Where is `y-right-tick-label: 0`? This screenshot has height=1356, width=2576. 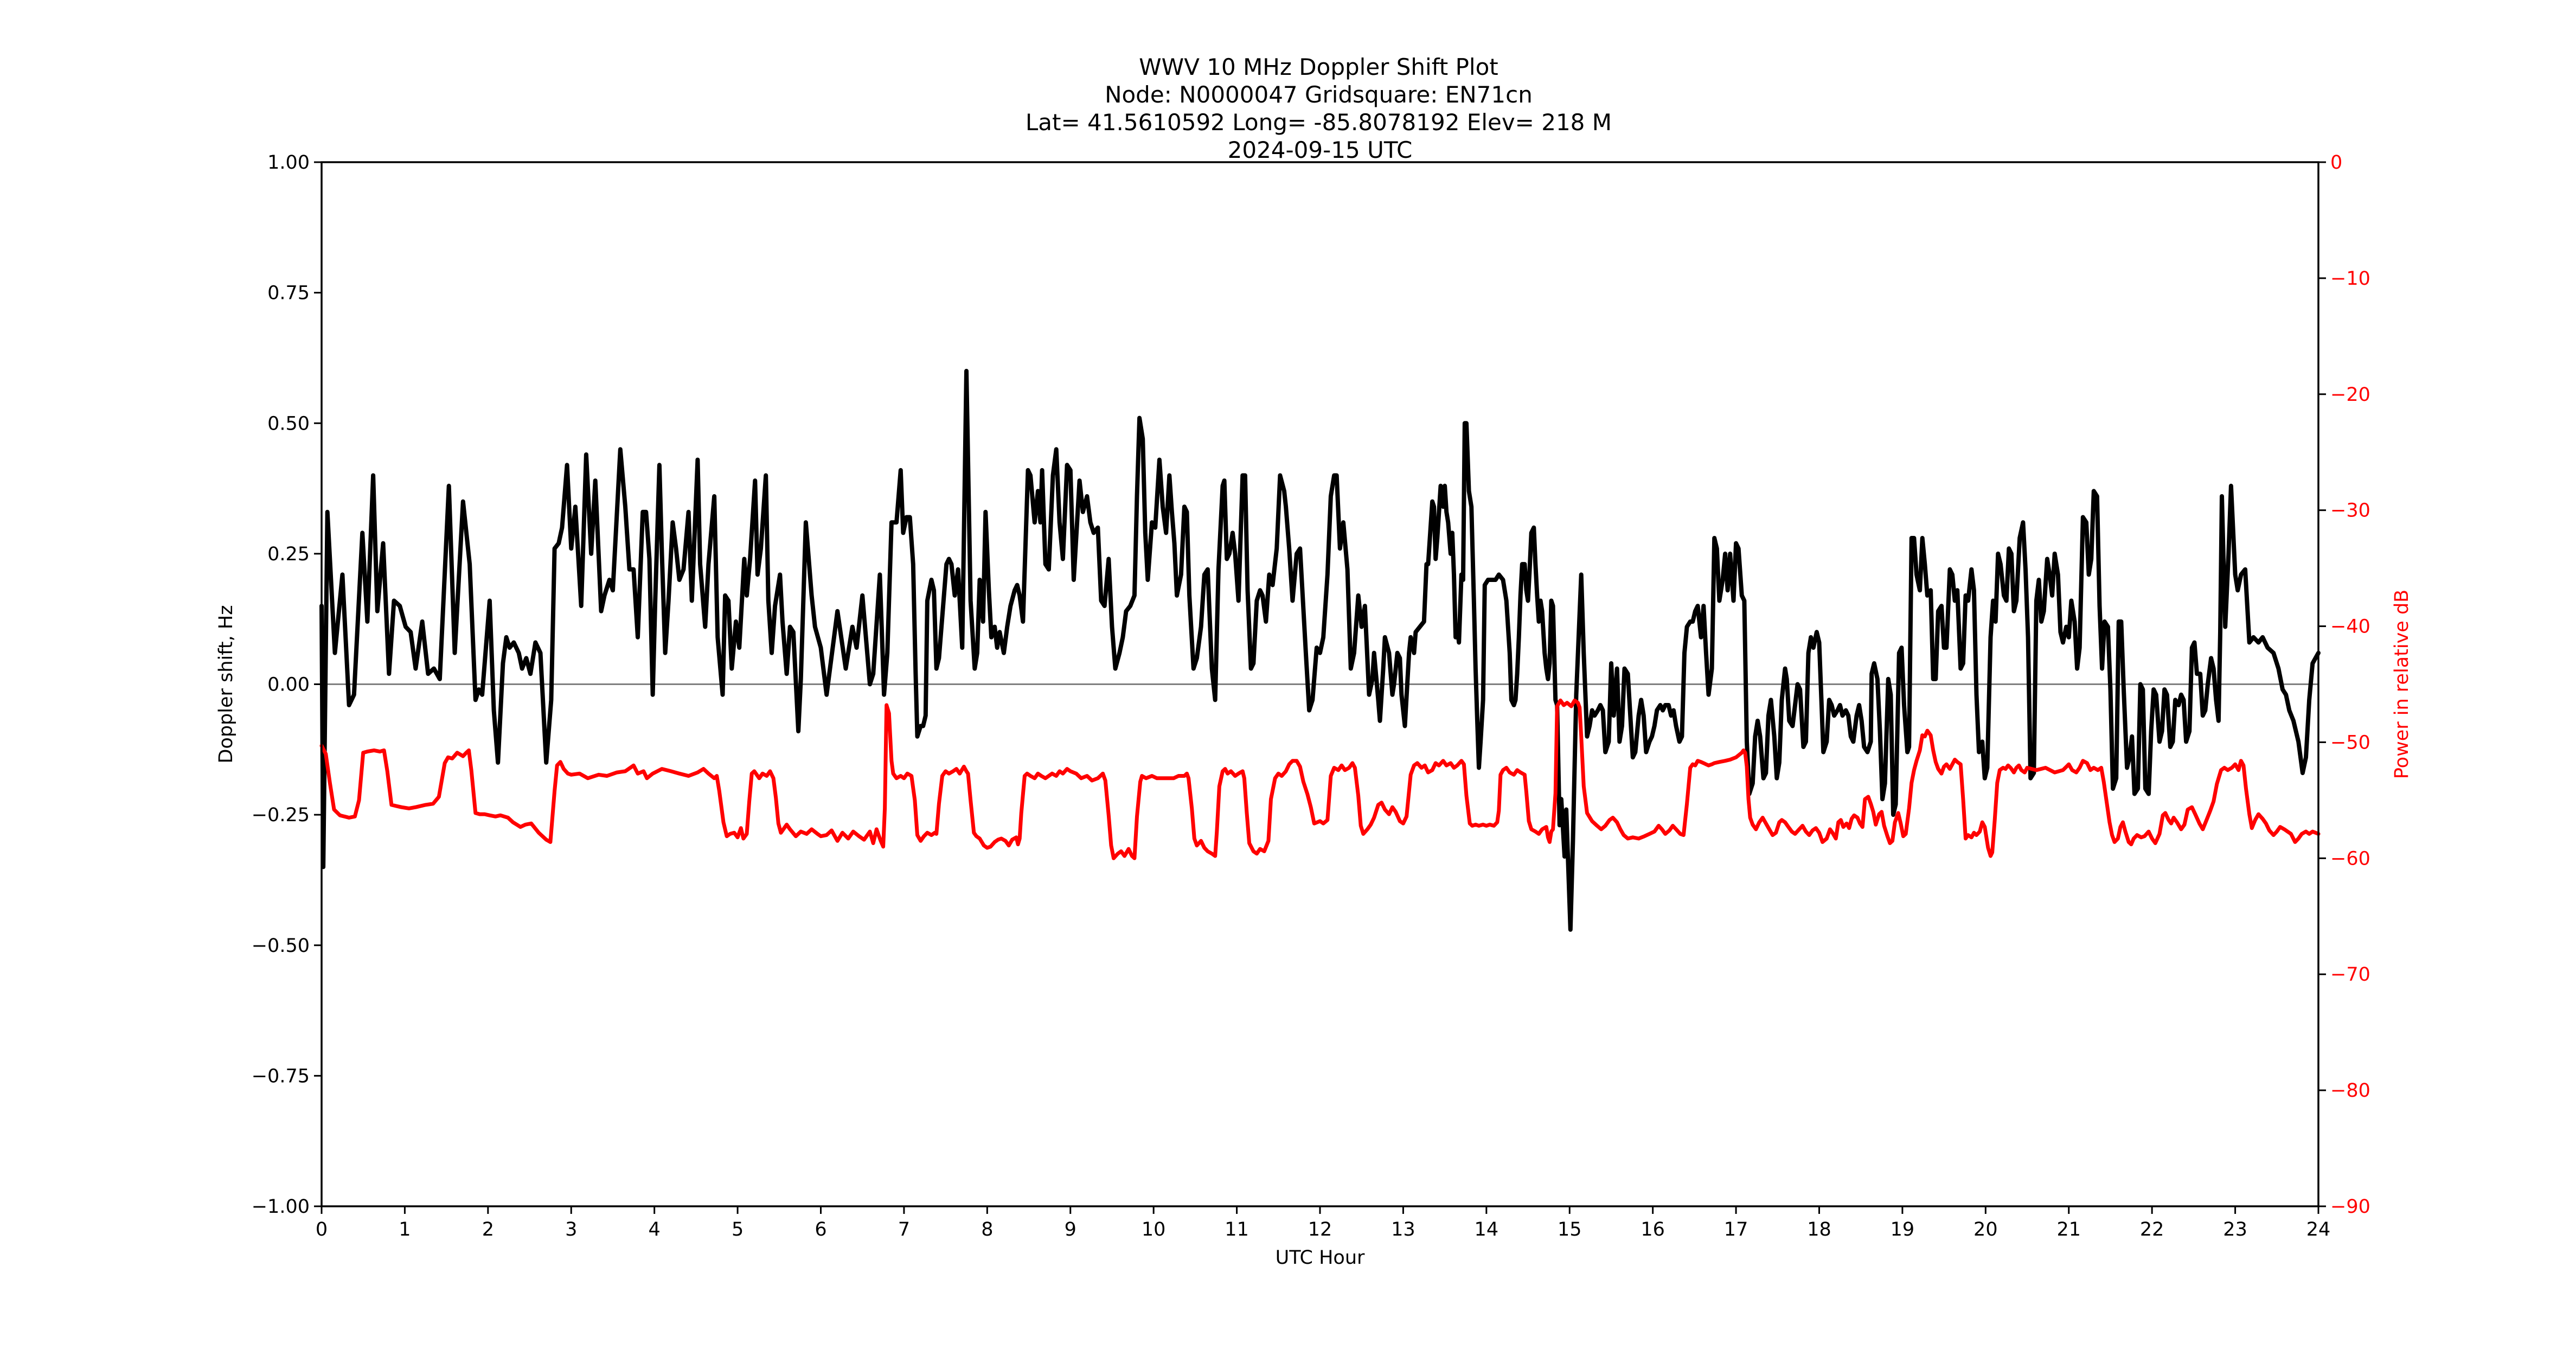
y-right-tick-label: 0 is located at coordinates (2336, 163).